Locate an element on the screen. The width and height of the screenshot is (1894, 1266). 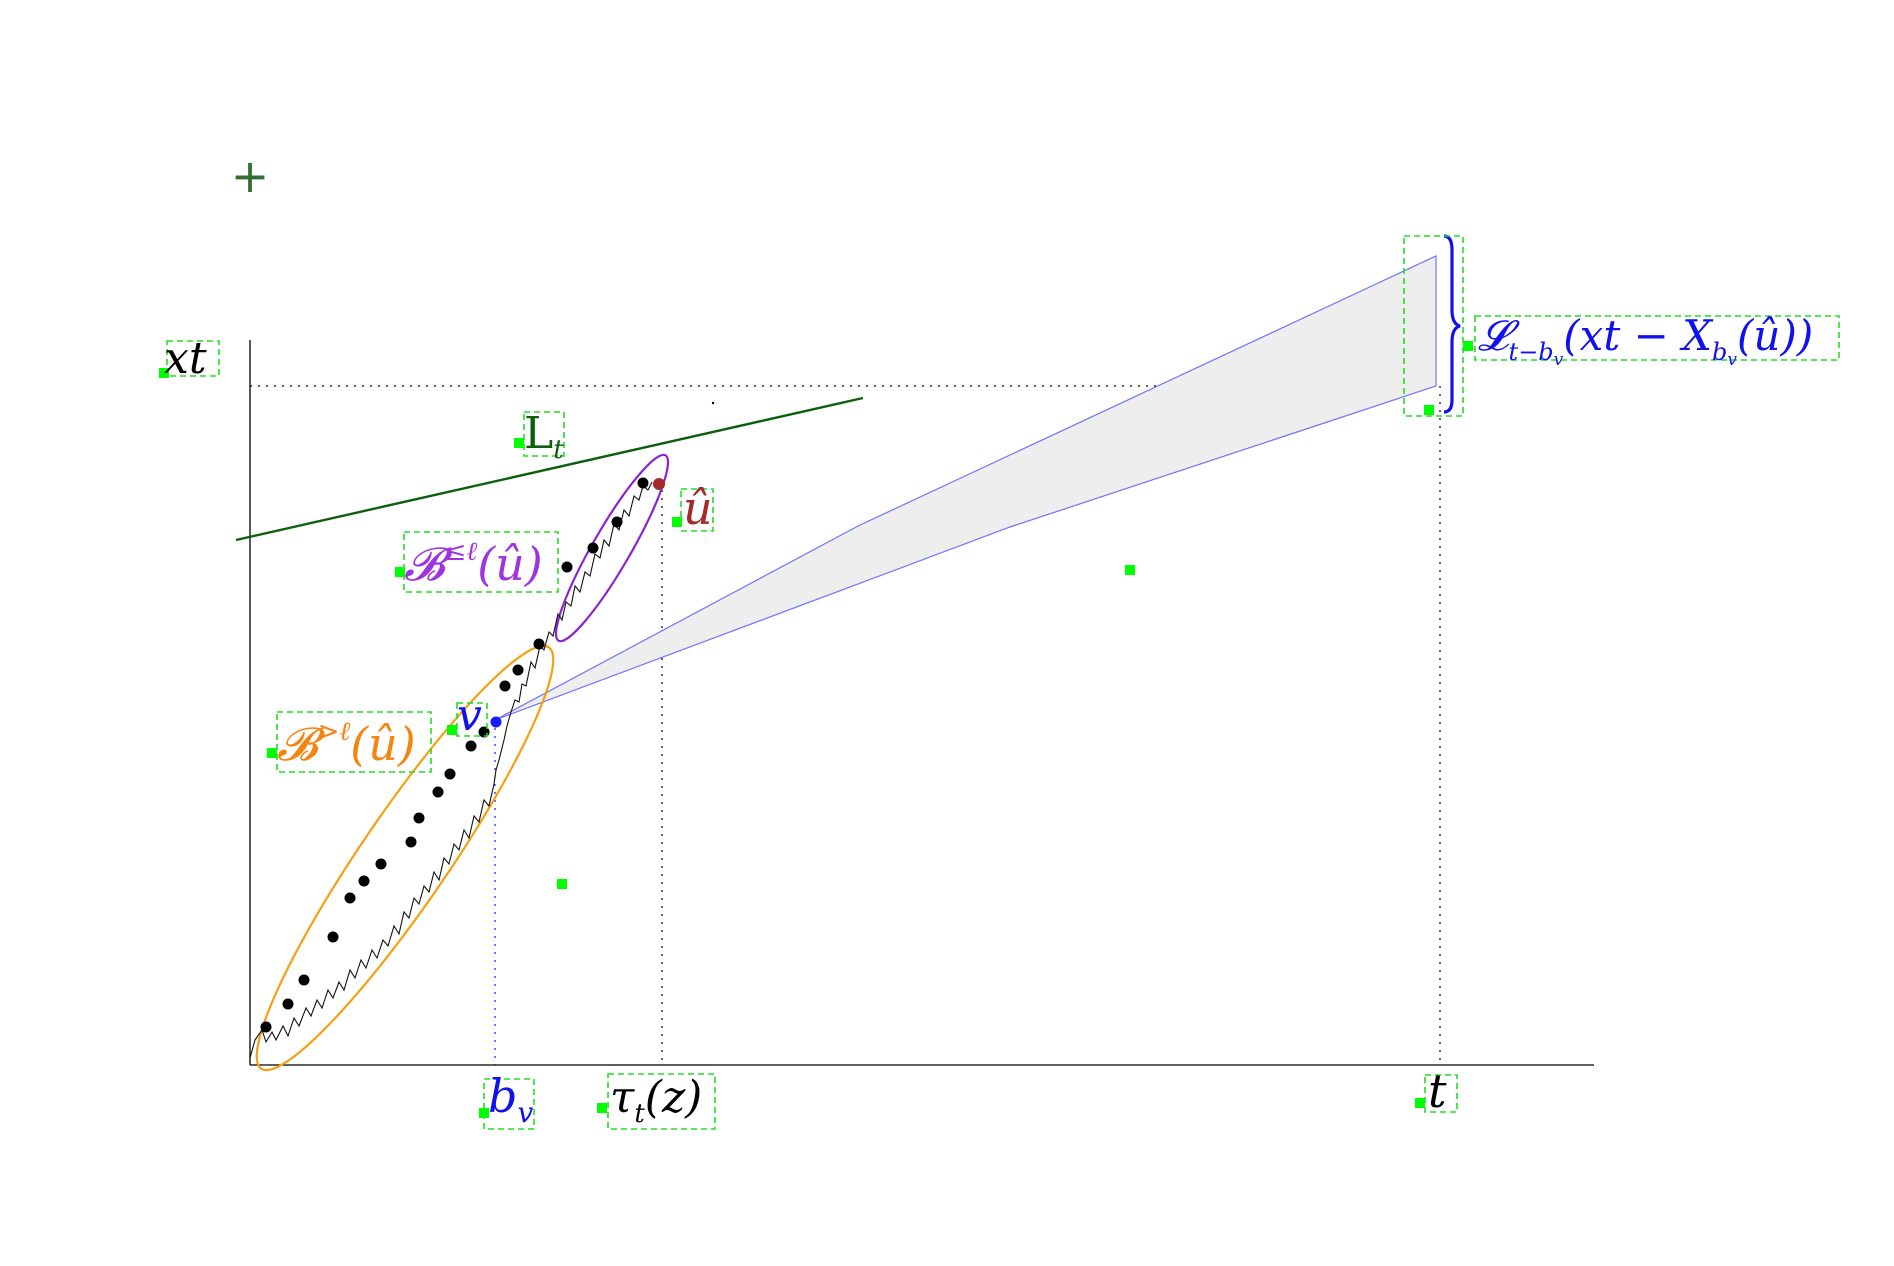
barrier-label: Lt is located at coordinates (544, 436).